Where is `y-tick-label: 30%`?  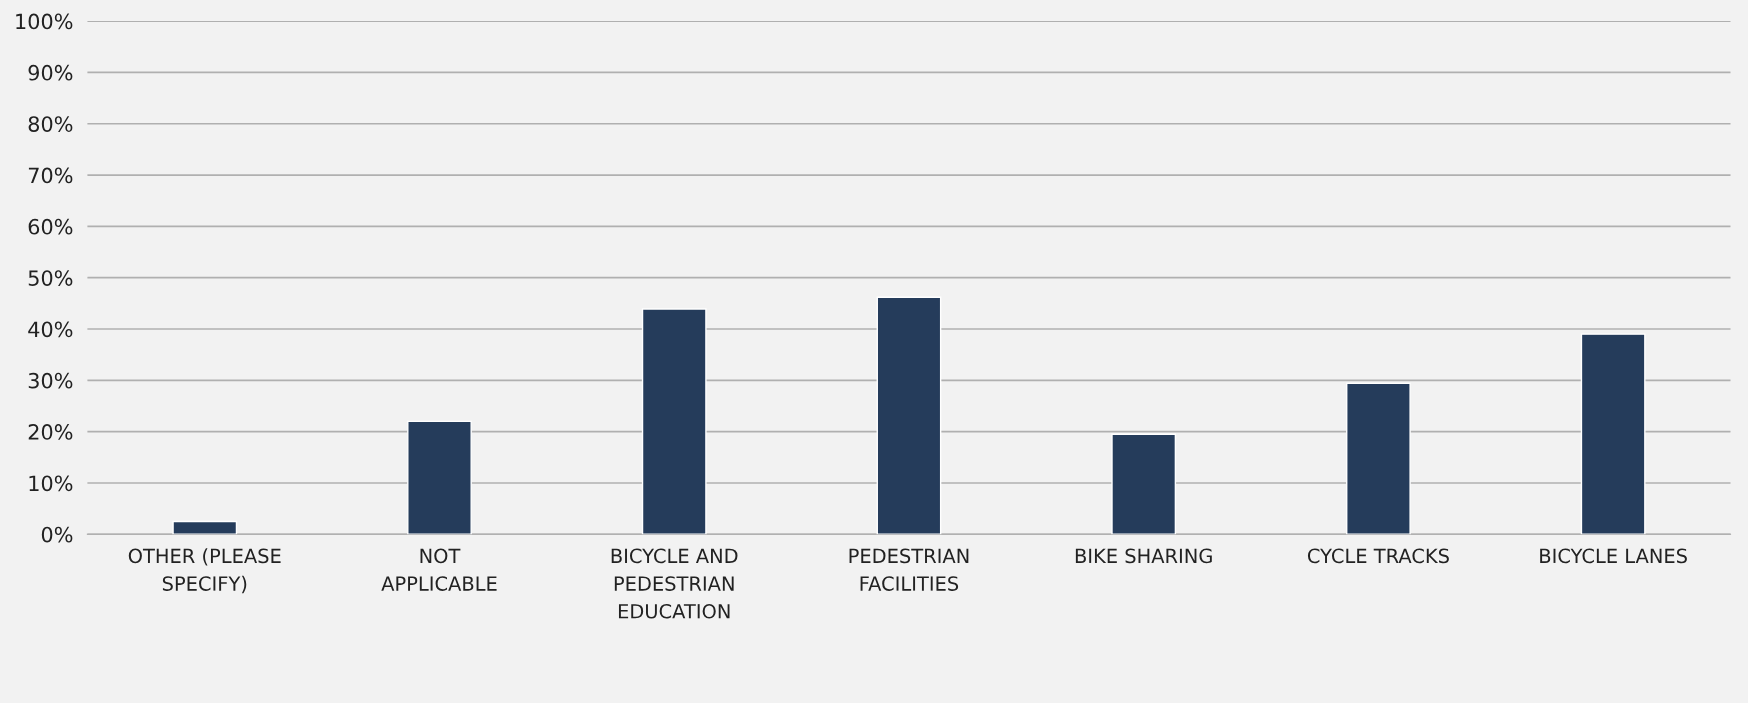 y-tick-label: 30% is located at coordinates (50, 380).